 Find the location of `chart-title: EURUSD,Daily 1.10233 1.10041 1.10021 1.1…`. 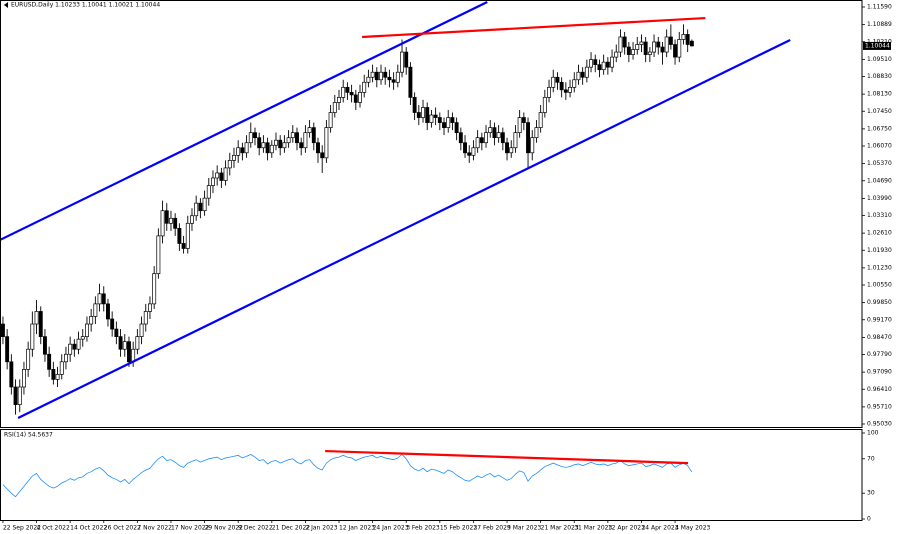

chart-title: EURUSD,Daily 1.10233 1.10041 1.10021 1.1… is located at coordinates (85, 5).